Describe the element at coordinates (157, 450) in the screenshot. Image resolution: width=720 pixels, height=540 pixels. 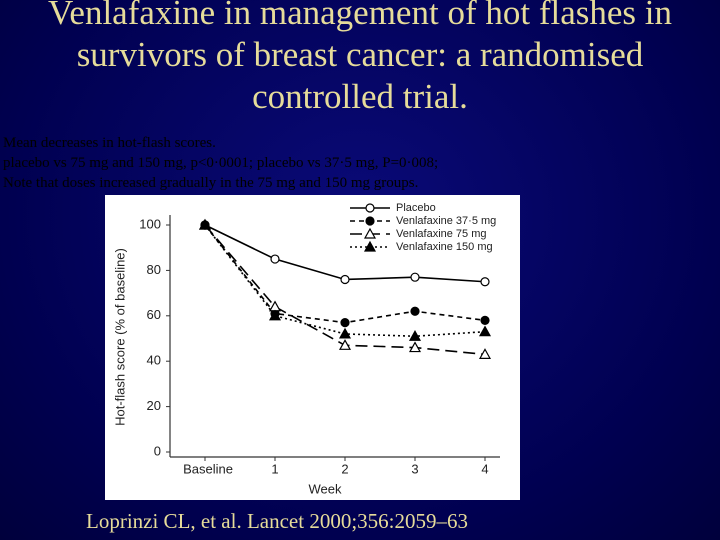
I see `y-tick-label: 0` at that location.